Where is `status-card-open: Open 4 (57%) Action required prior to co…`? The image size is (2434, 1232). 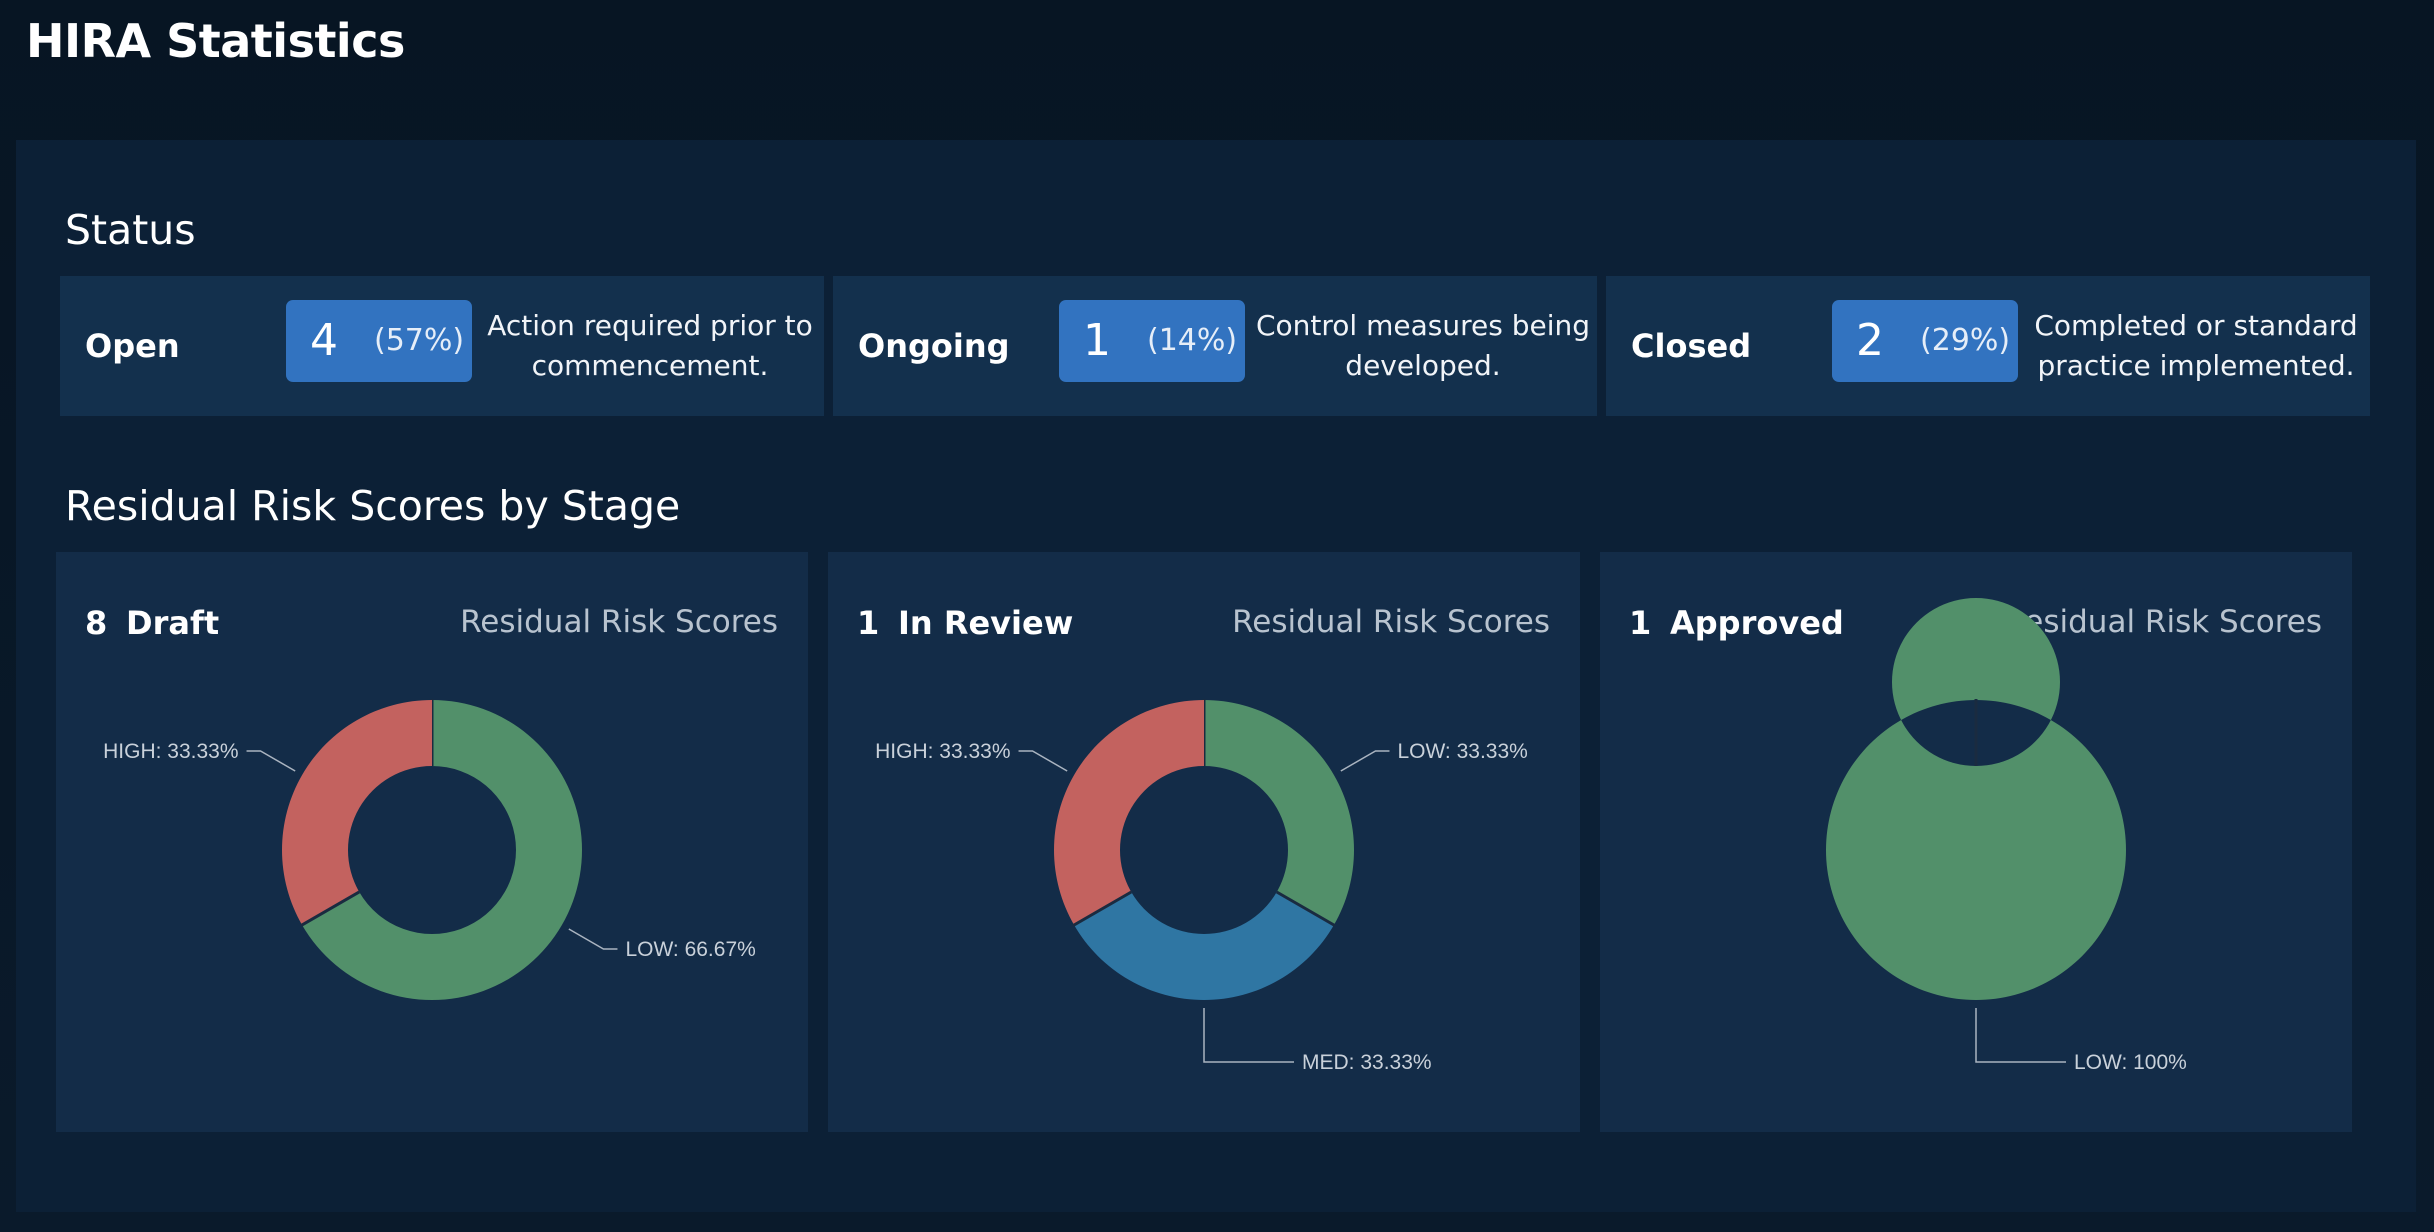
status-card-open: Open 4 (57%) Action required prior to co… is located at coordinates (442, 346).